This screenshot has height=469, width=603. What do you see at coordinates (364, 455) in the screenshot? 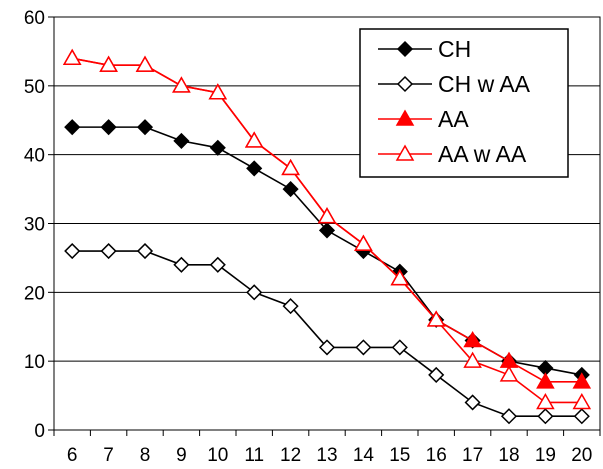
I see `x-tick-label: 14` at bounding box center [364, 455].